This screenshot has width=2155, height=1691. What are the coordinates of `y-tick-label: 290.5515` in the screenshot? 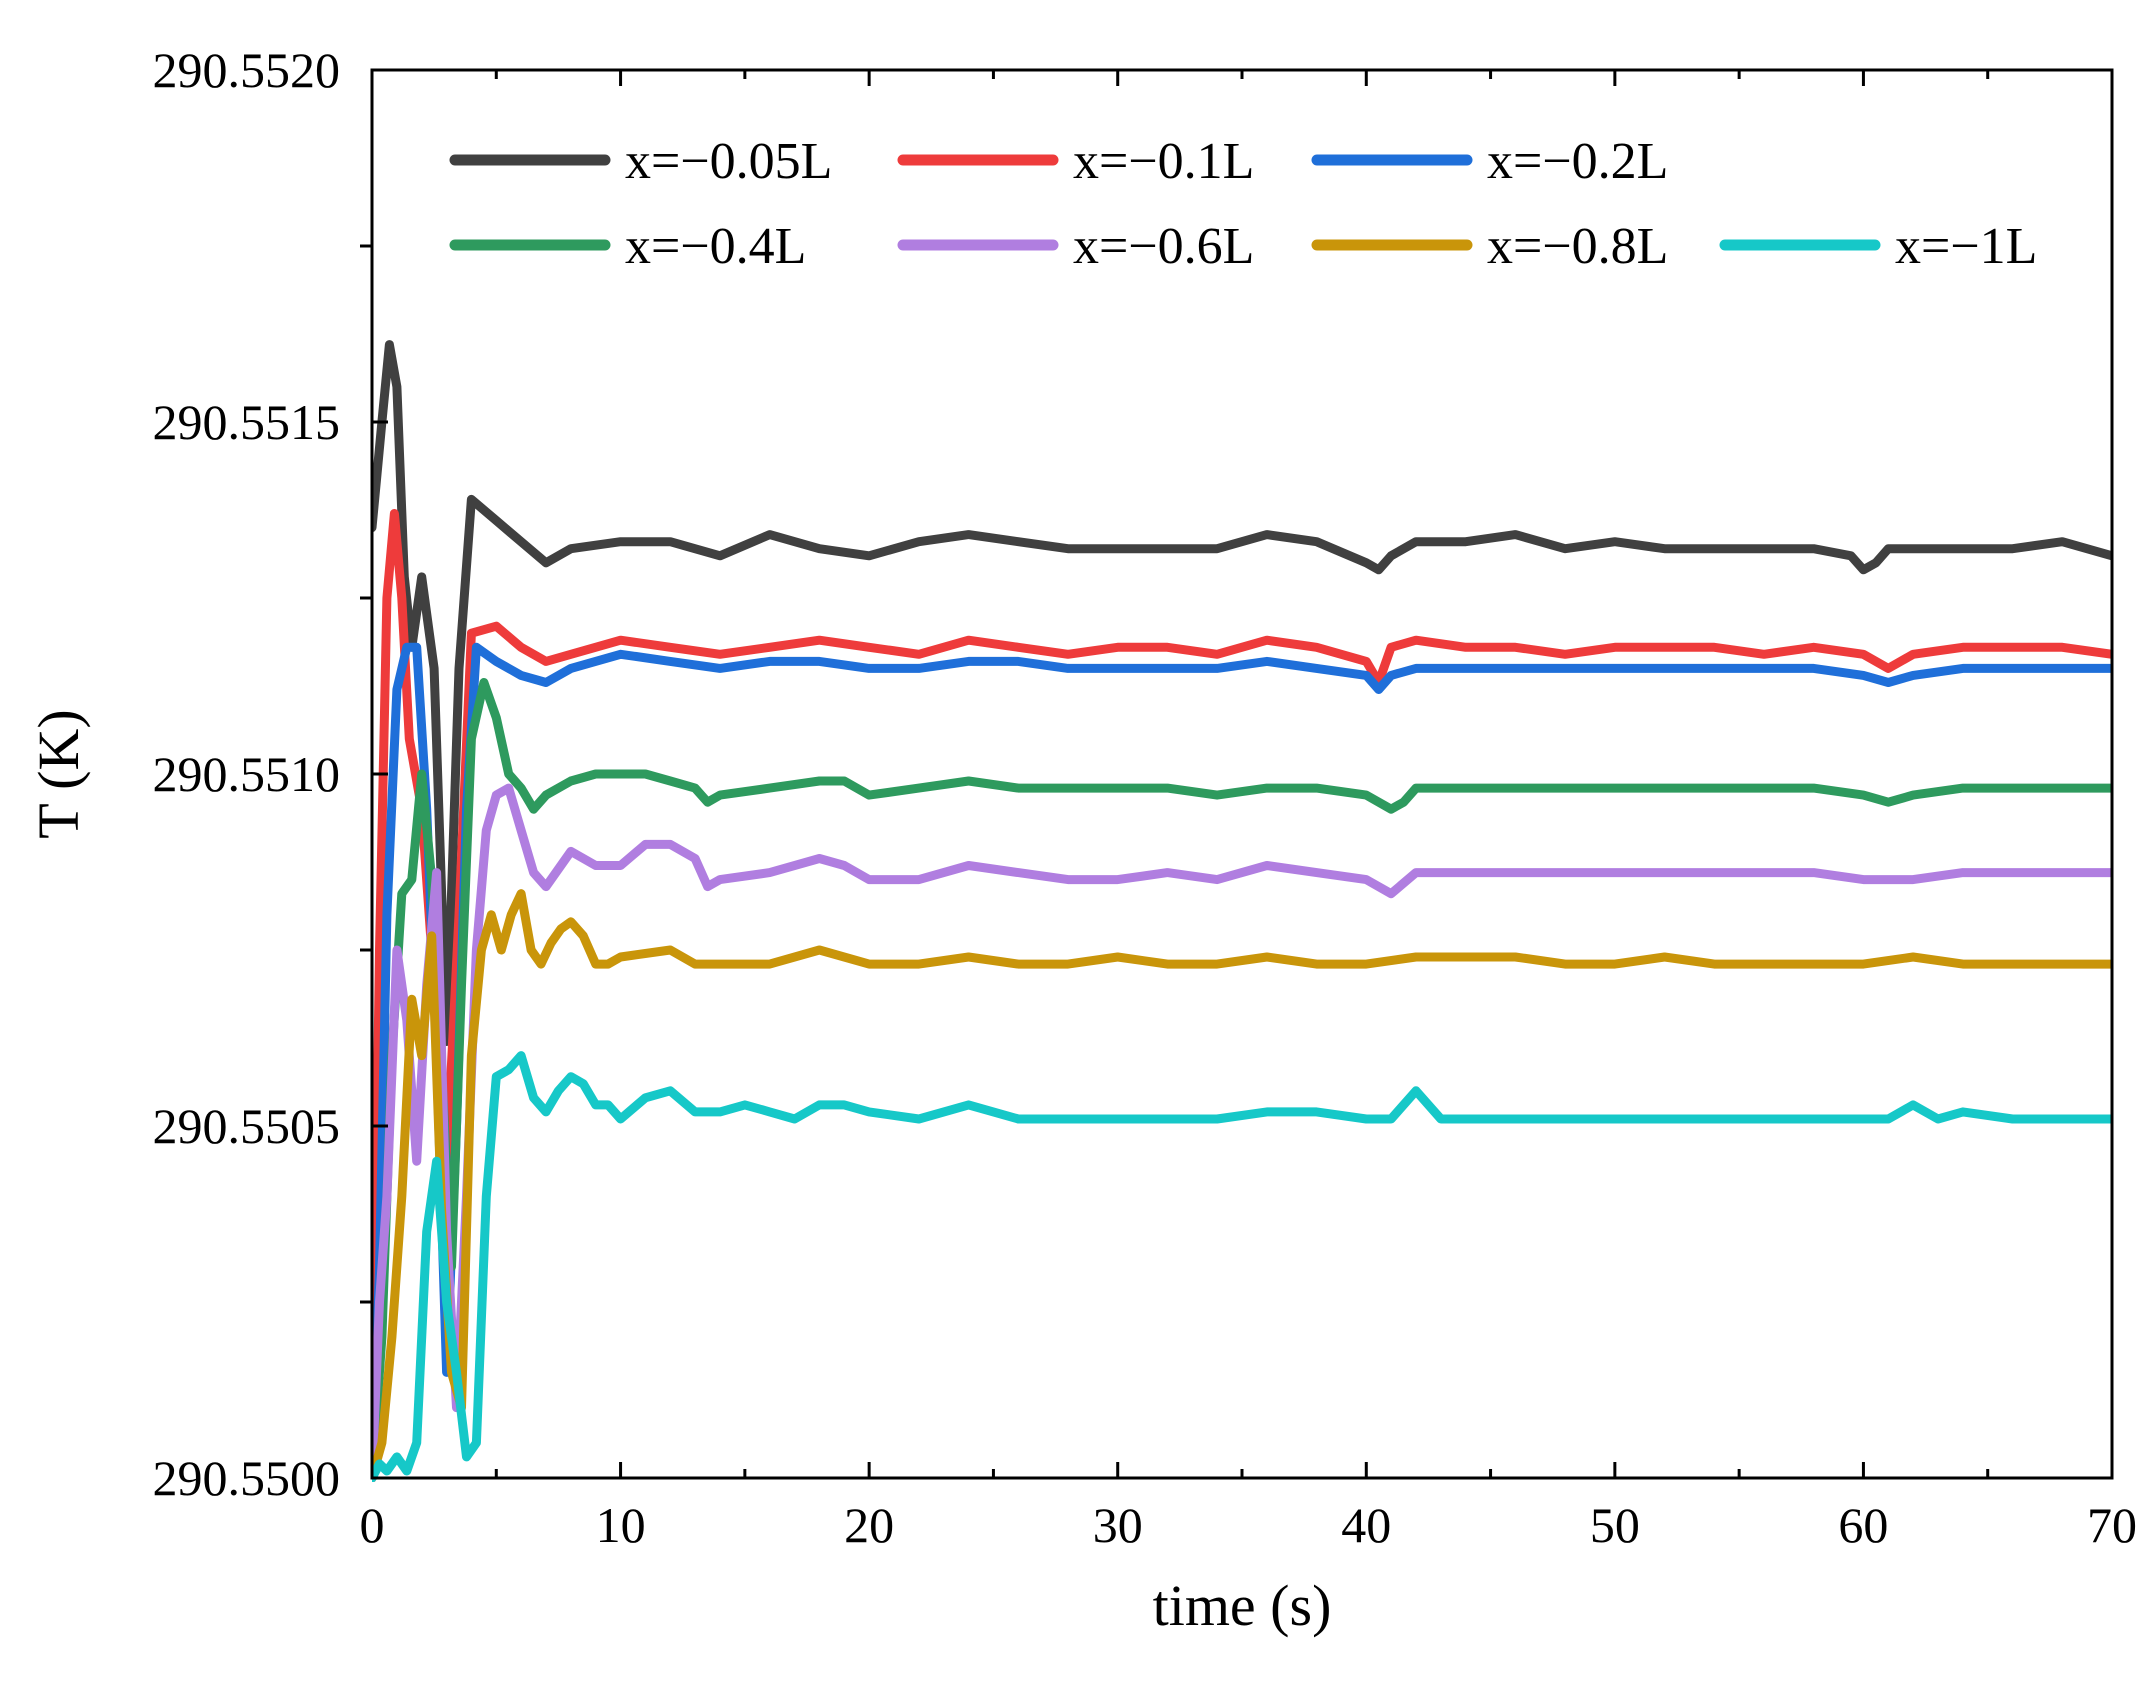 It's located at (247, 422).